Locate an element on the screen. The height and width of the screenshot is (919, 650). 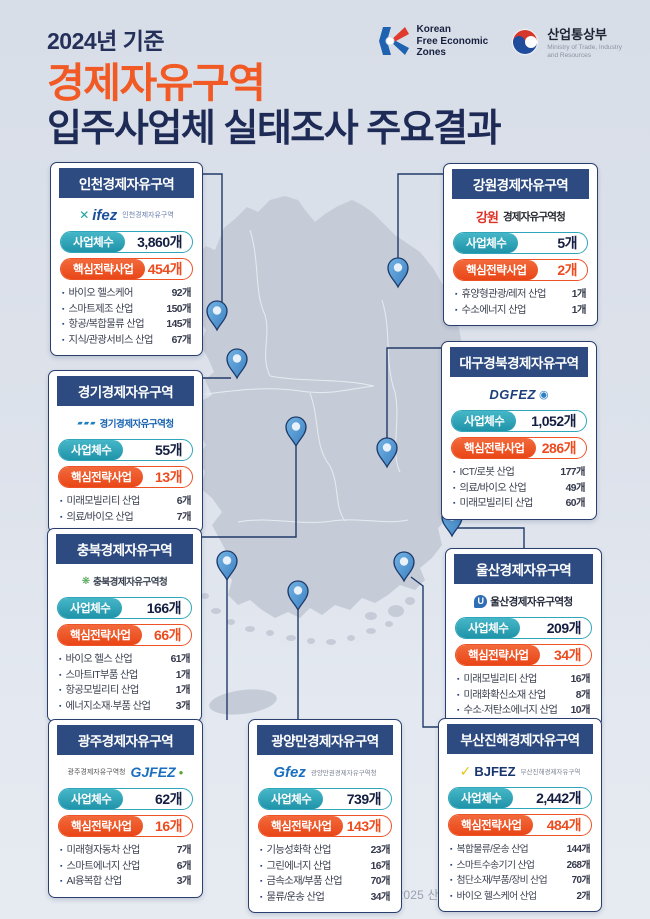
zone-logo: 강원 경제자유구역청 is located at coordinates (520, 216).